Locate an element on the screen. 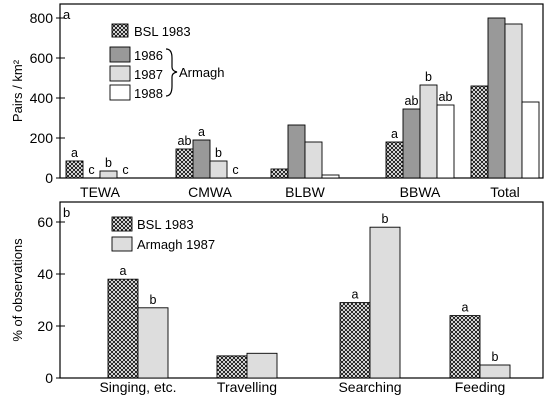 Image resolution: width=550 pixels, height=401 pixels. legend-label: 1987 is located at coordinates (148, 74).